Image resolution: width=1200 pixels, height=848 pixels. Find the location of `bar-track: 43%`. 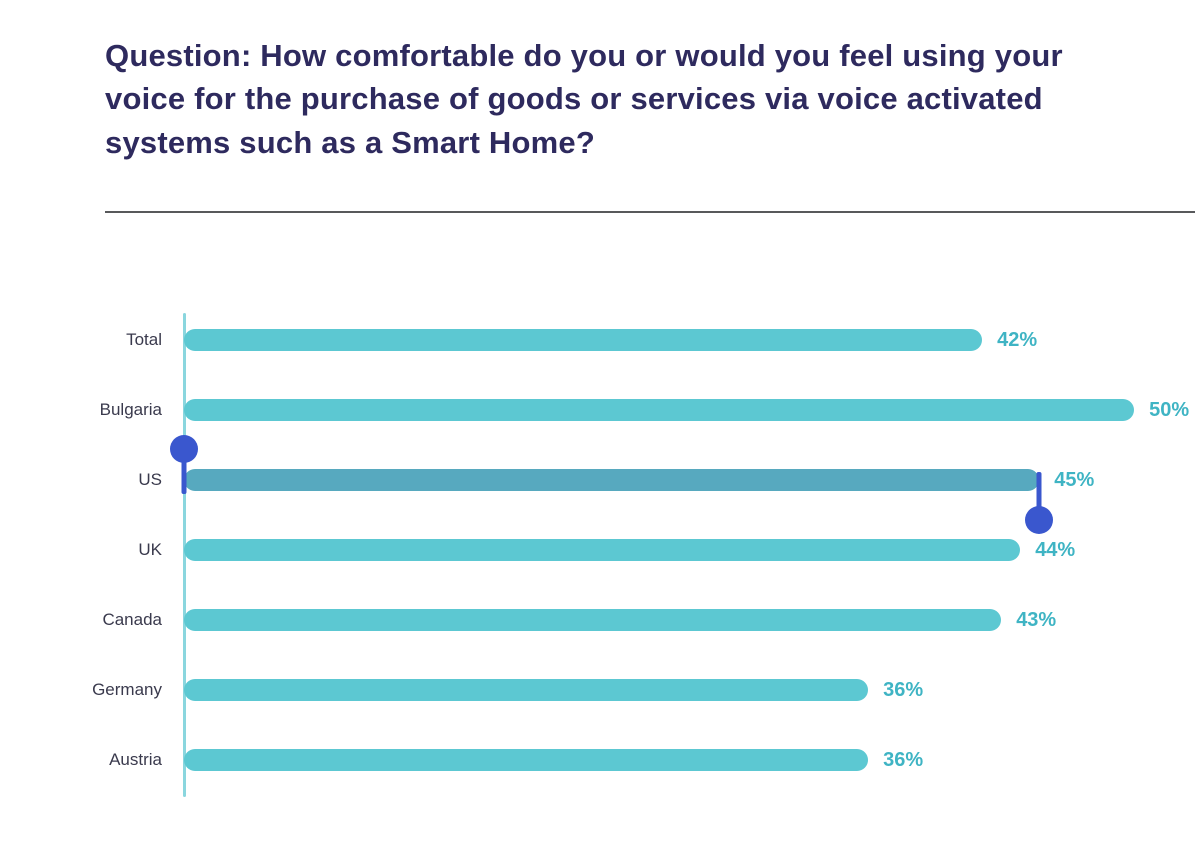

bar-track: 43% is located at coordinates (689, 620).